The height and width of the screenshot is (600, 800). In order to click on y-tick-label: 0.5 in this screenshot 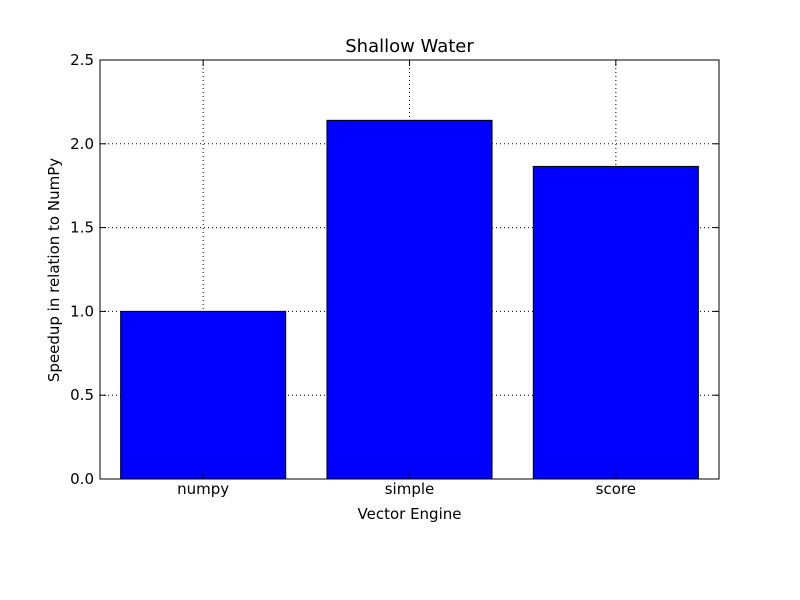, I will do `click(82, 395)`.